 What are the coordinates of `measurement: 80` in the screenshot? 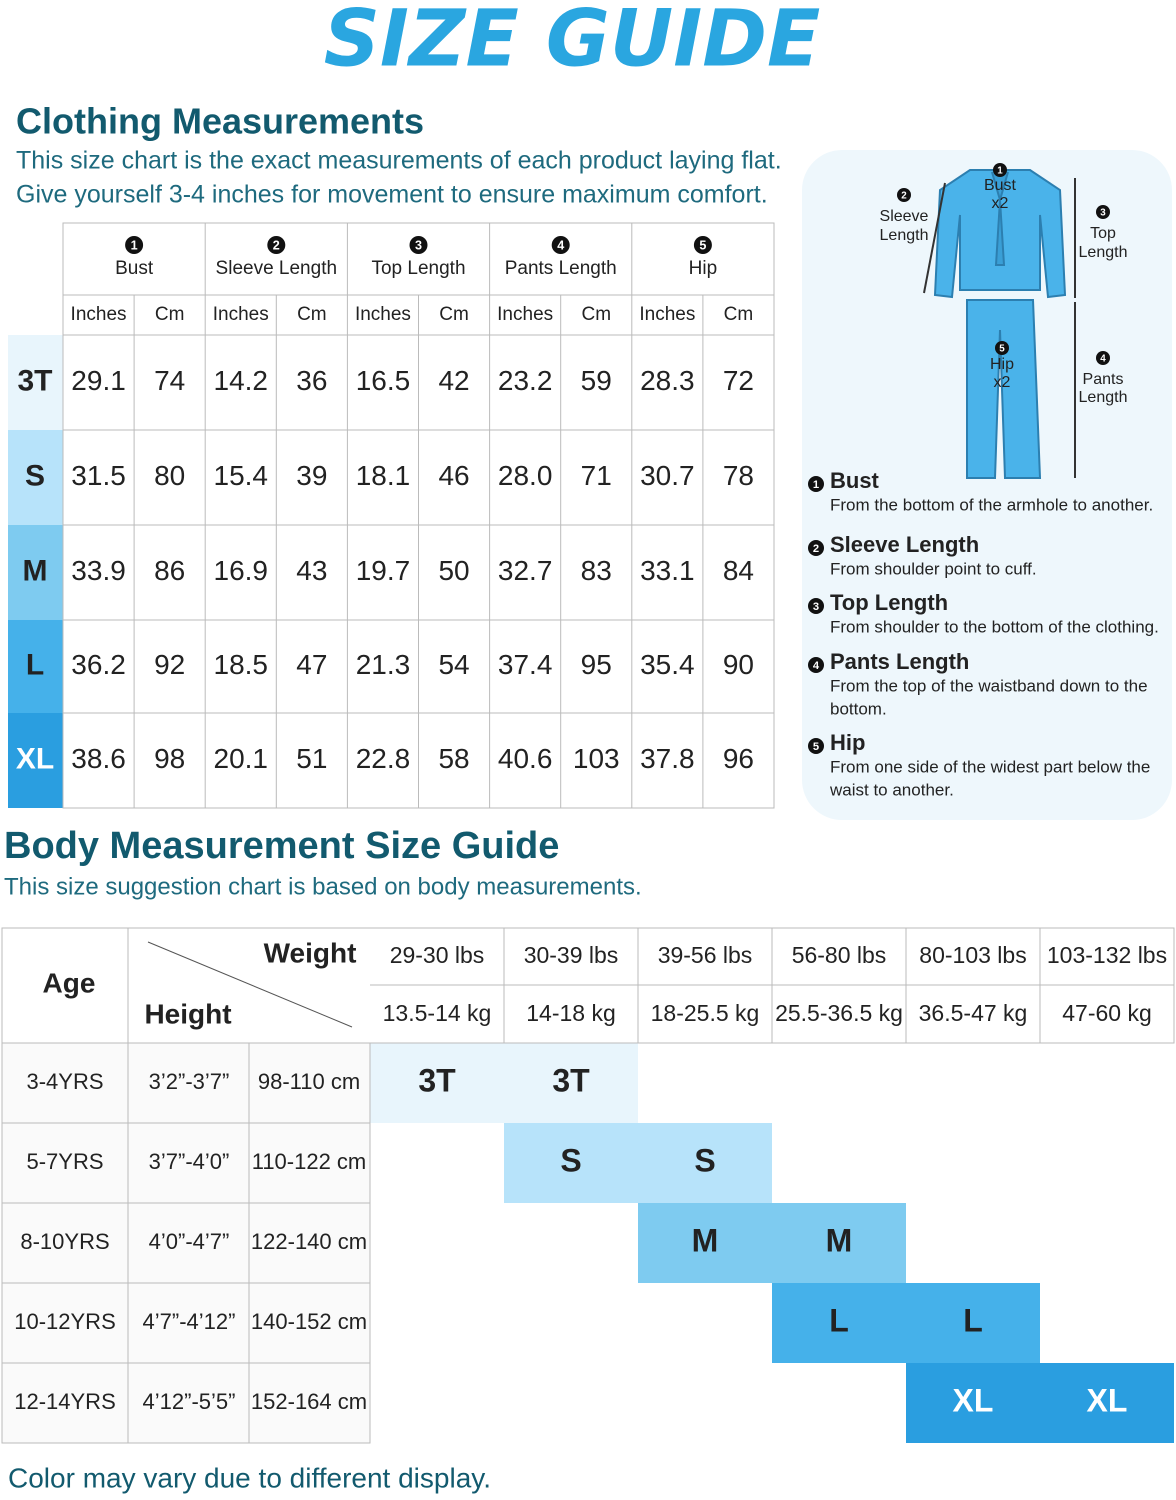 It's located at (169, 475).